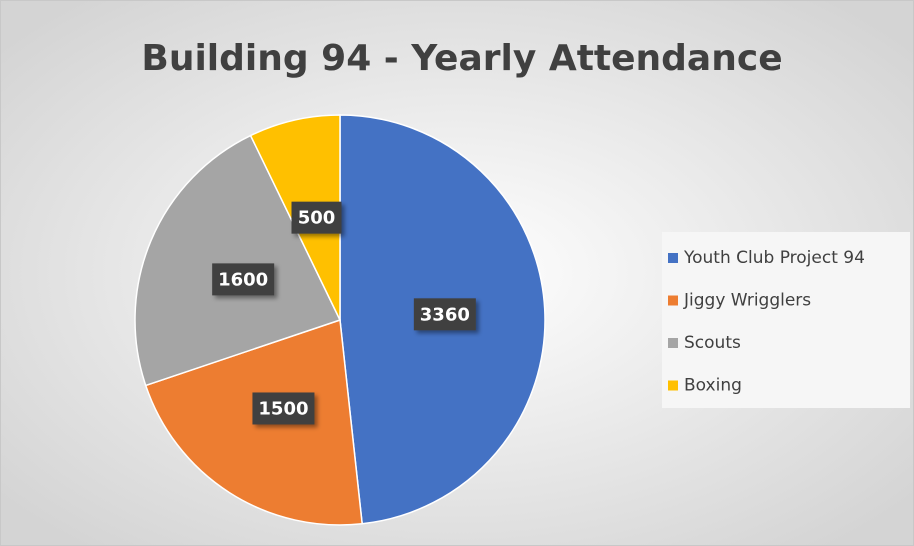  Describe the element at coordinates (712, 343) in the screenshot. I see `legend-label: Scouts` at that location.